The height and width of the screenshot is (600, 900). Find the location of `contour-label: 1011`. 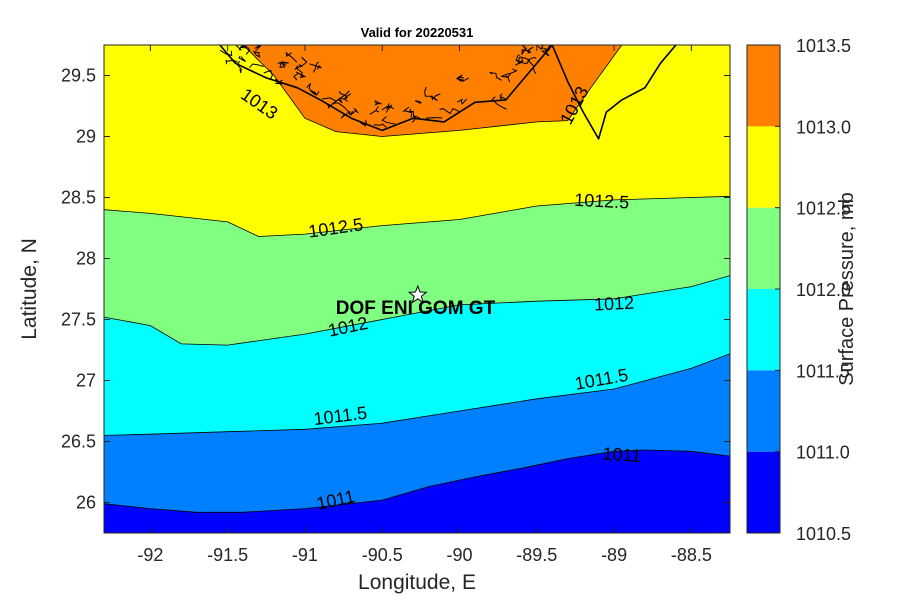

contour-label: 1011 is located at coordinates (622, 455).